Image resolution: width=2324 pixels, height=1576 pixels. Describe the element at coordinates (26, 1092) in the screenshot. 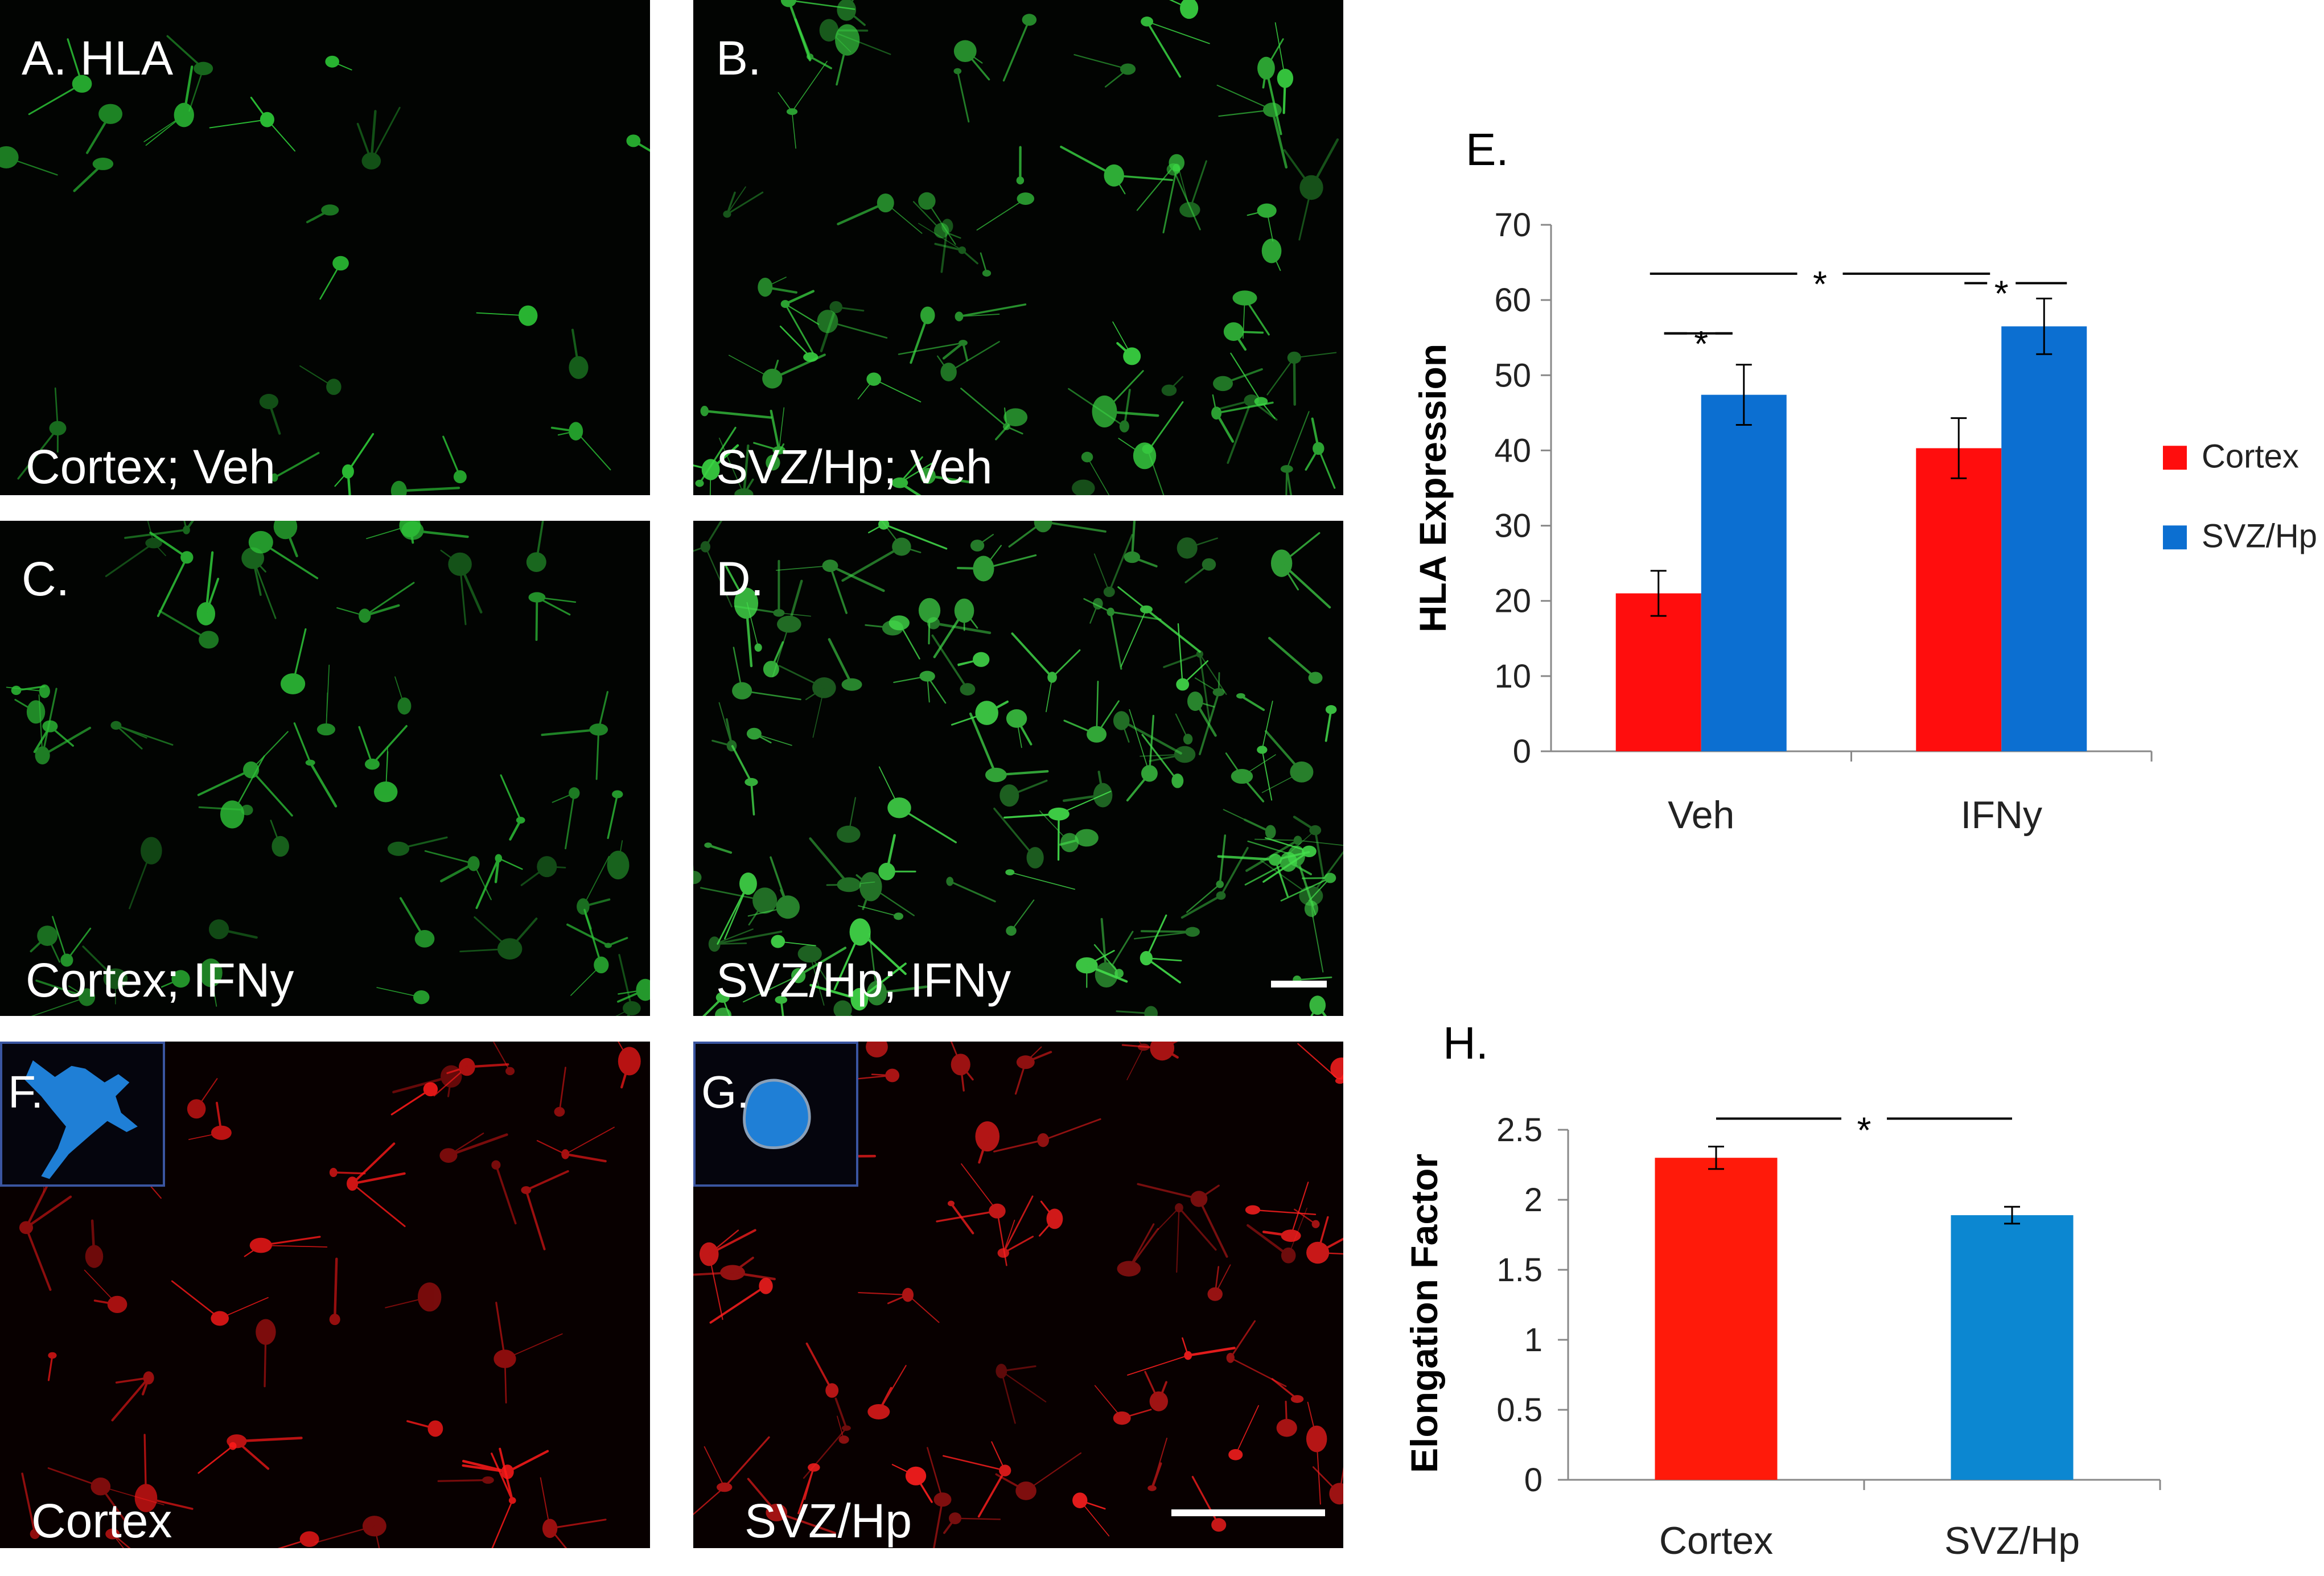

I see `panel-f-label: F.` at that location.